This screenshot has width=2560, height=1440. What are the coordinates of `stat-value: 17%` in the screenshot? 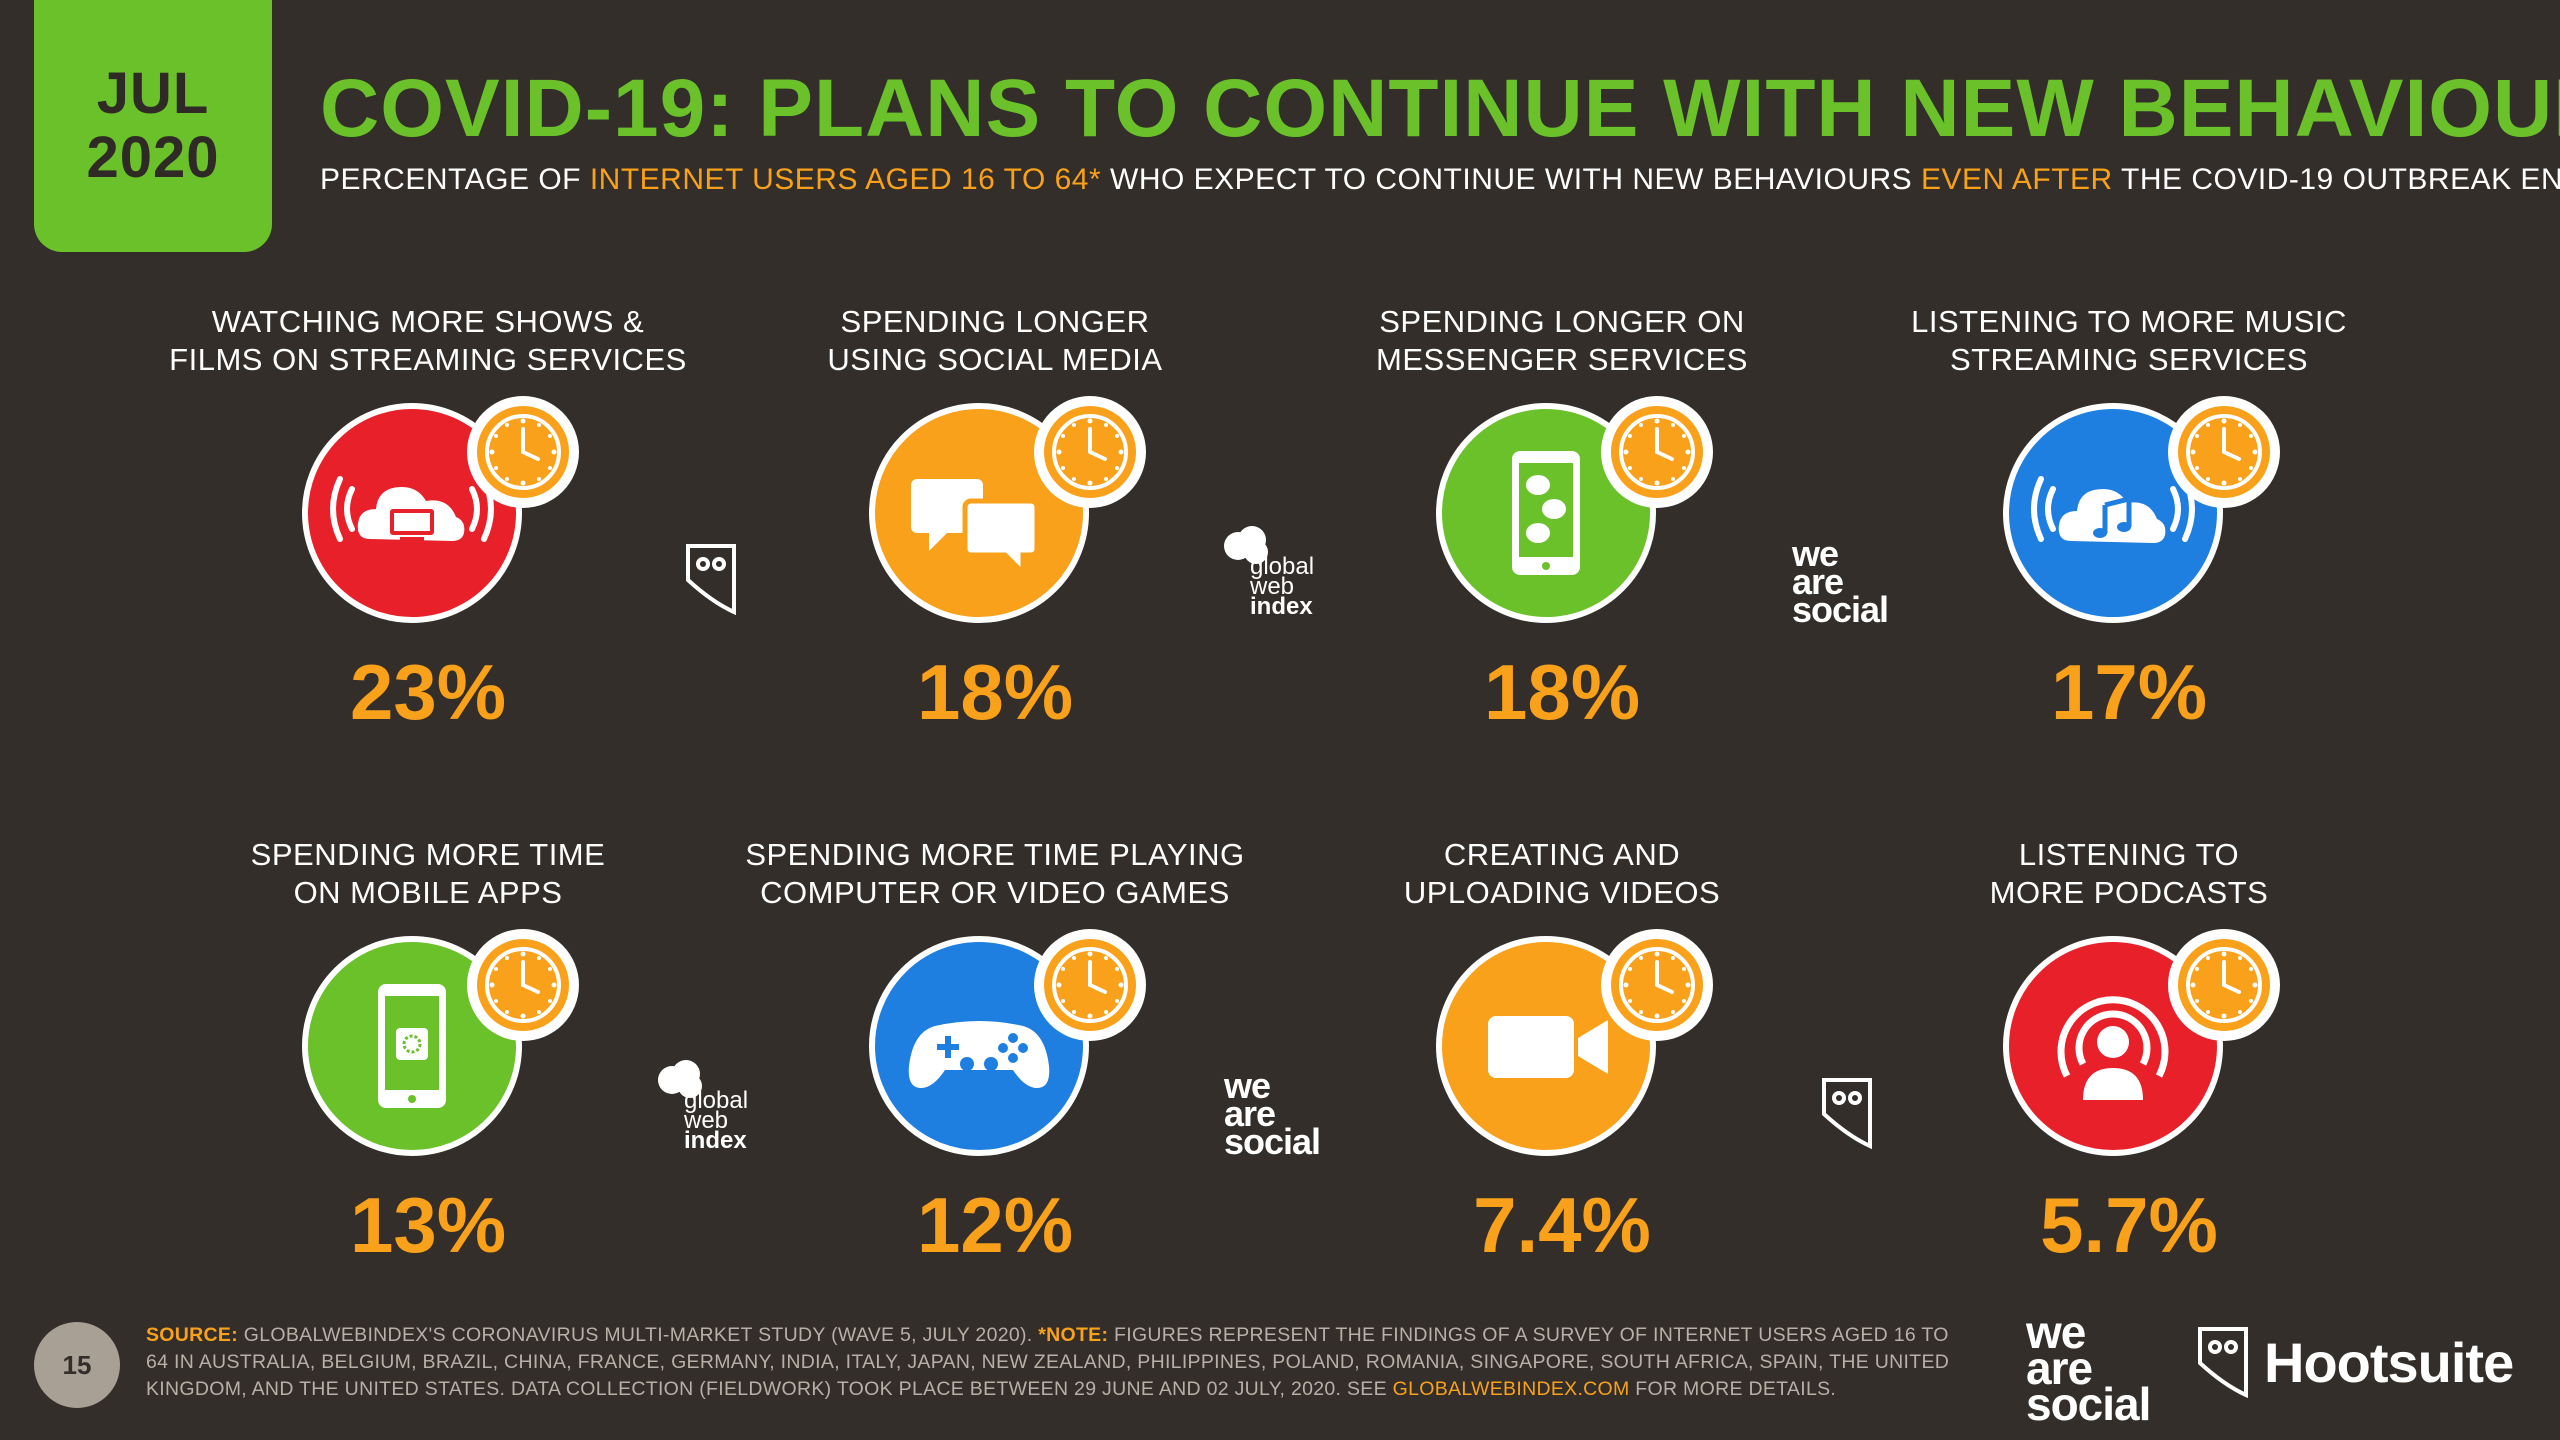 It's located at (2129, 692).